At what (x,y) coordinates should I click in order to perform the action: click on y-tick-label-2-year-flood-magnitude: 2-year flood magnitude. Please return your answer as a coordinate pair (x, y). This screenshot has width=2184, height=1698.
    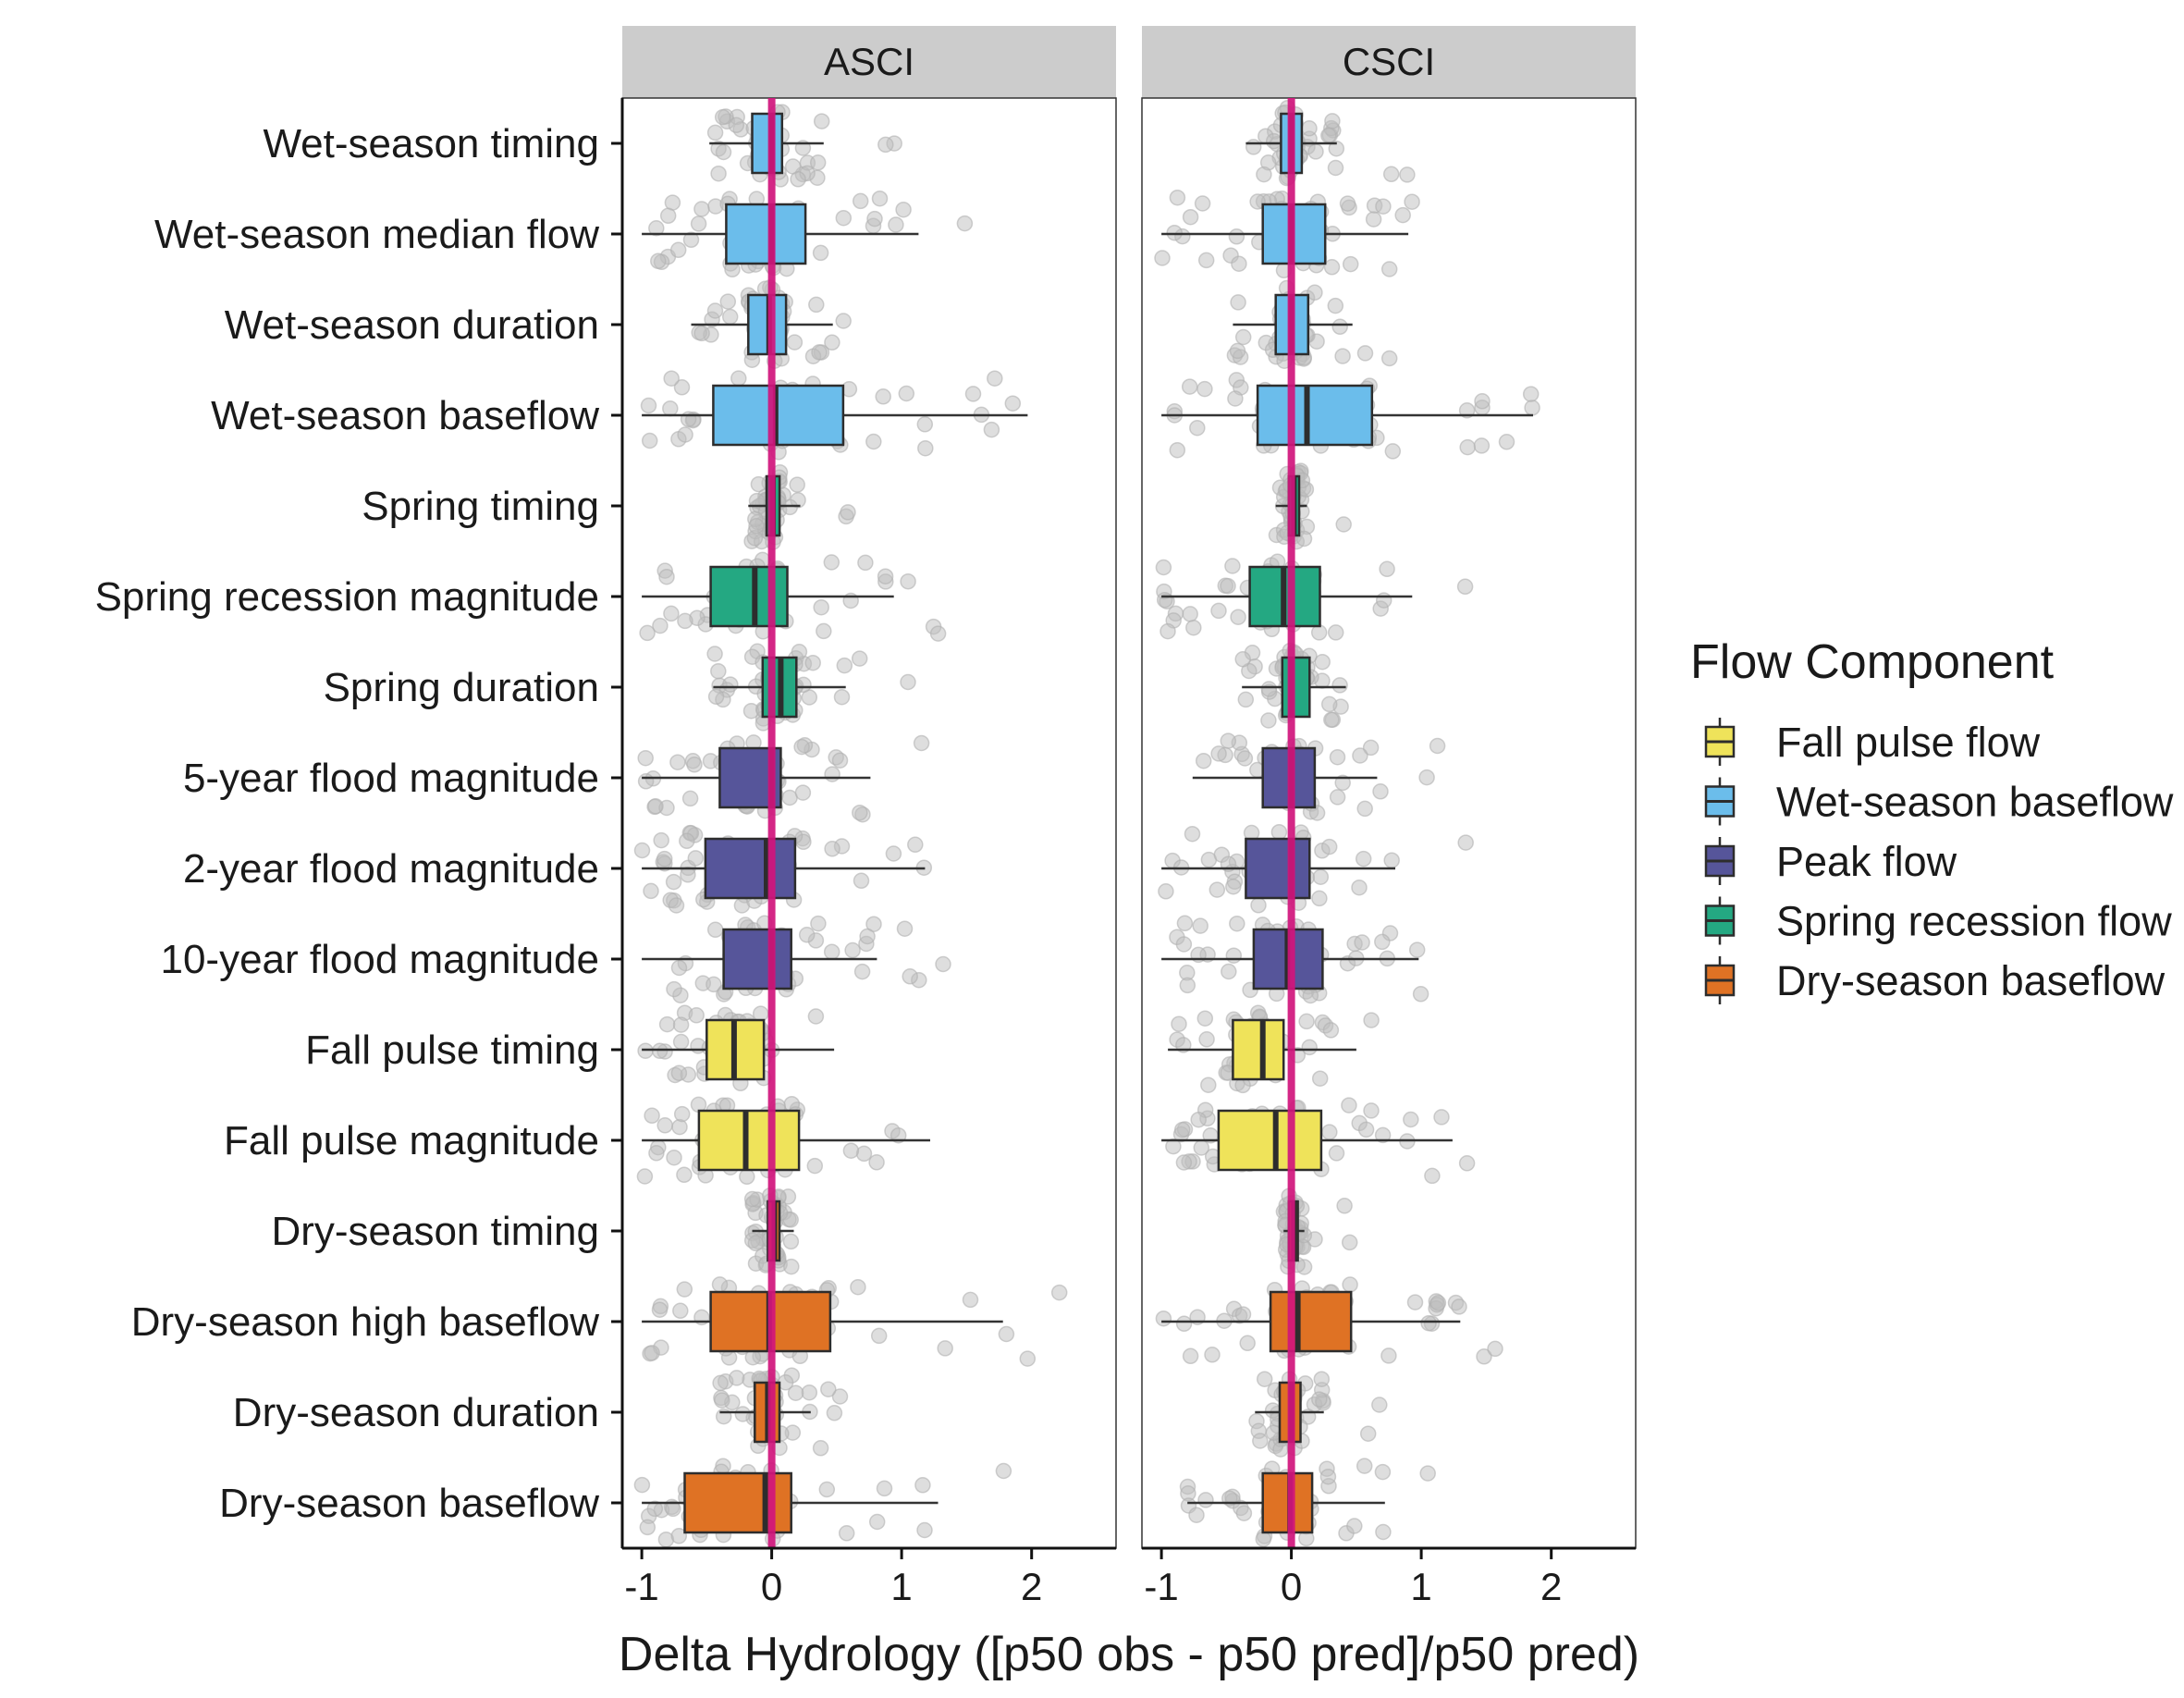
    Looking at the image, I should click on (391, 869).